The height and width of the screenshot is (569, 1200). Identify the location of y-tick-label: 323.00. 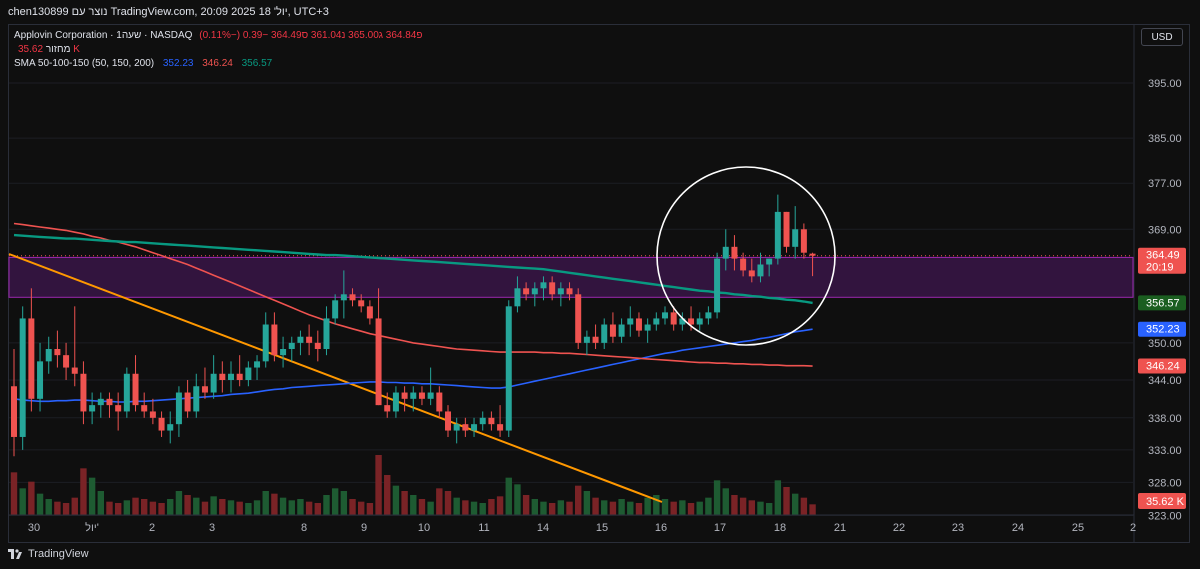
(1165, 516).